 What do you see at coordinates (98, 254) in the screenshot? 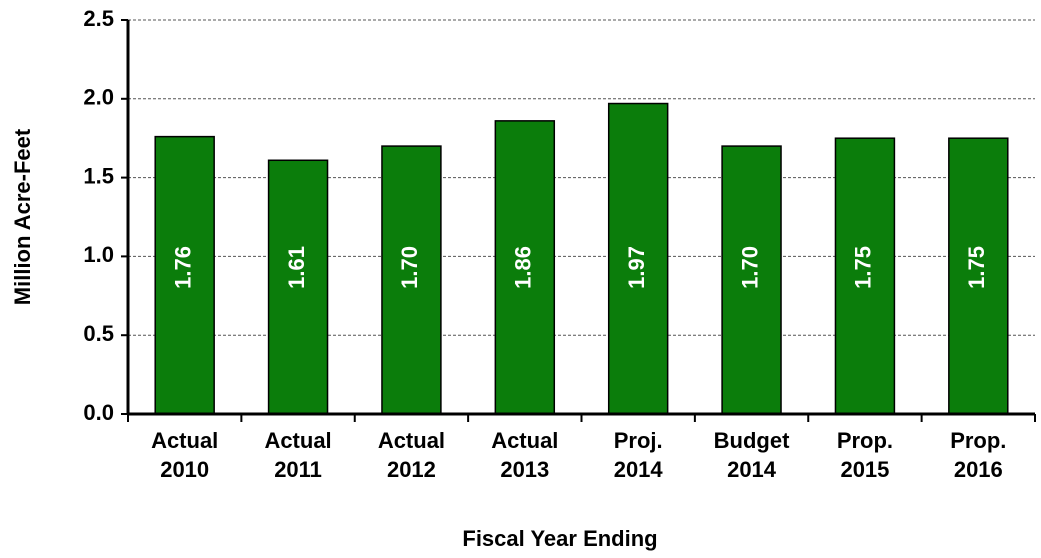
I see `y-tick-label: 1.0` at bounding box center [98, 254].